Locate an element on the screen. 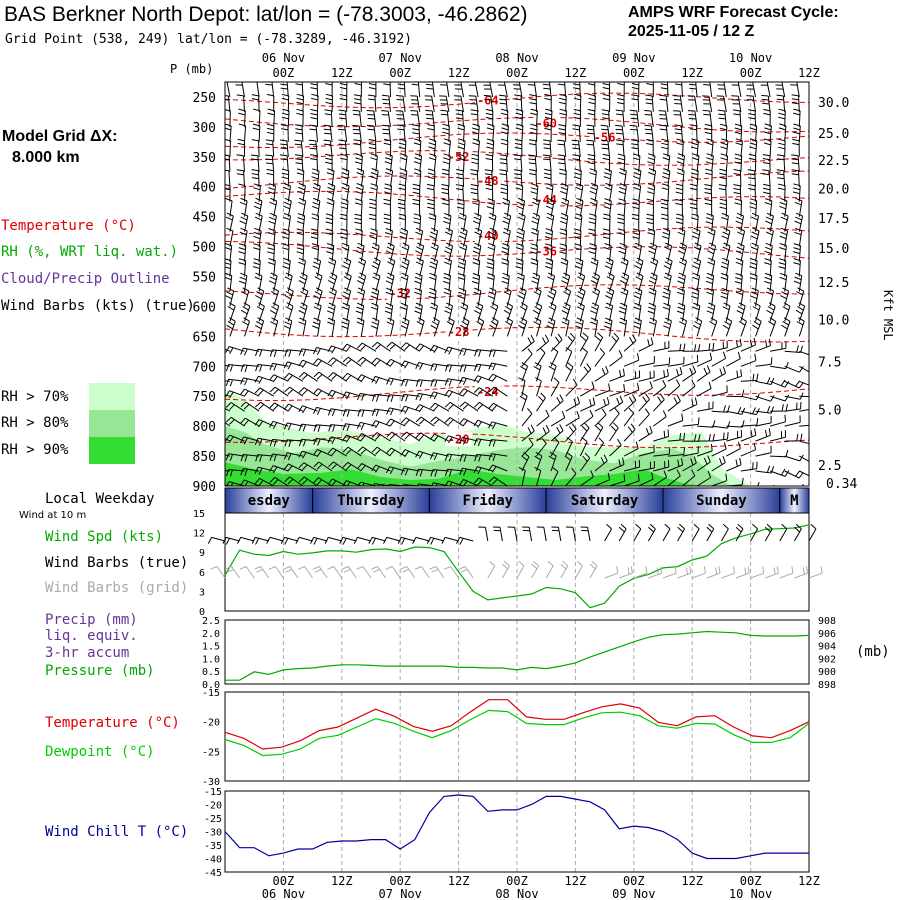 The height and width of the screenshot is (900, 900). pressure-tick-label: 600 is located at coordinates (204, 307).